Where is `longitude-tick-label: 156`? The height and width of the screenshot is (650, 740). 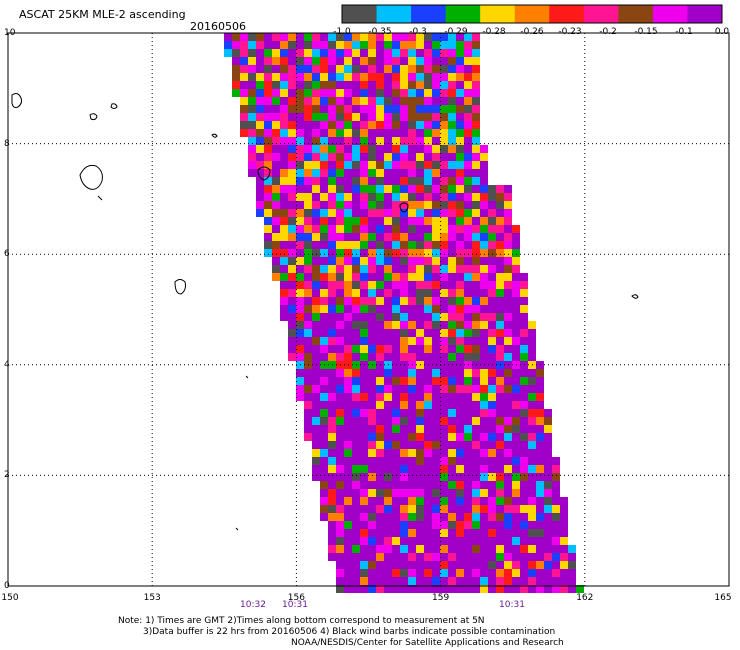 longitude-tick-label: 156 is located at coordinates (296, 598).